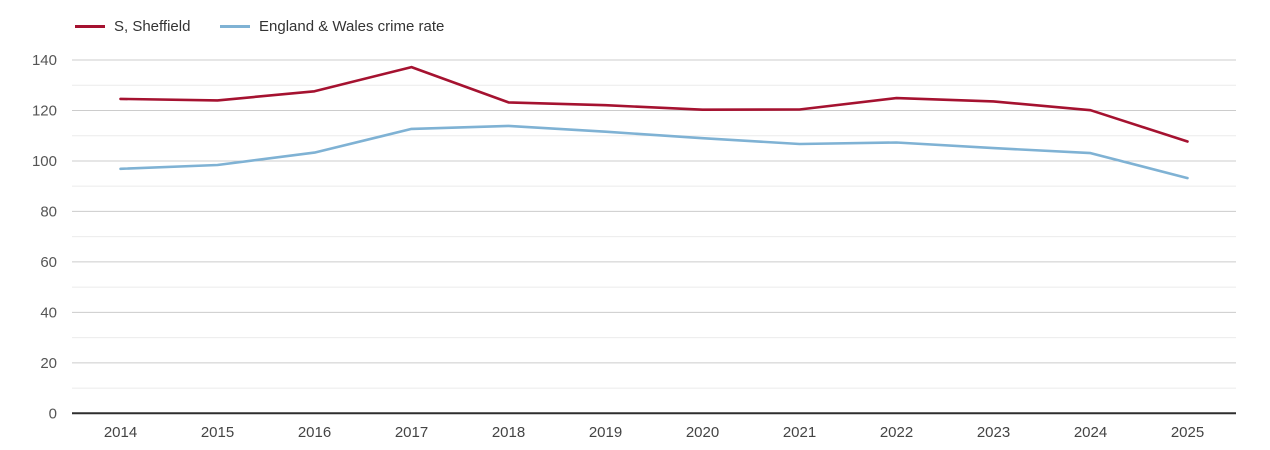 The height and width of the screenshot is (450, 1270). Describe the element at coordinates (53, 413) in the screenshot. I see `y-tick-label: 0` at that location.